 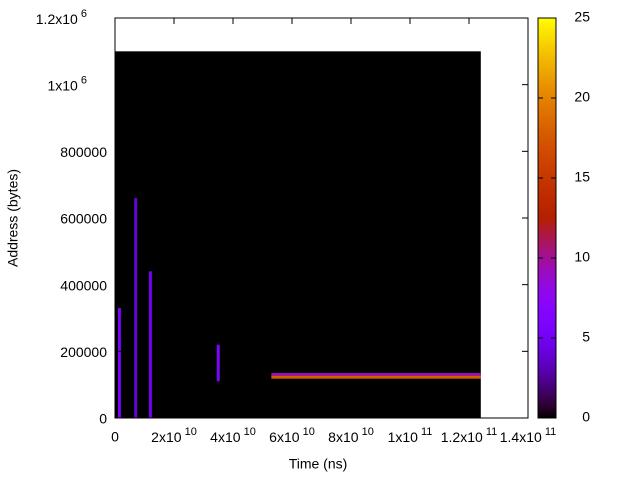 I want to click on tick-label-base: 2x10, so click(x=166, y=437).